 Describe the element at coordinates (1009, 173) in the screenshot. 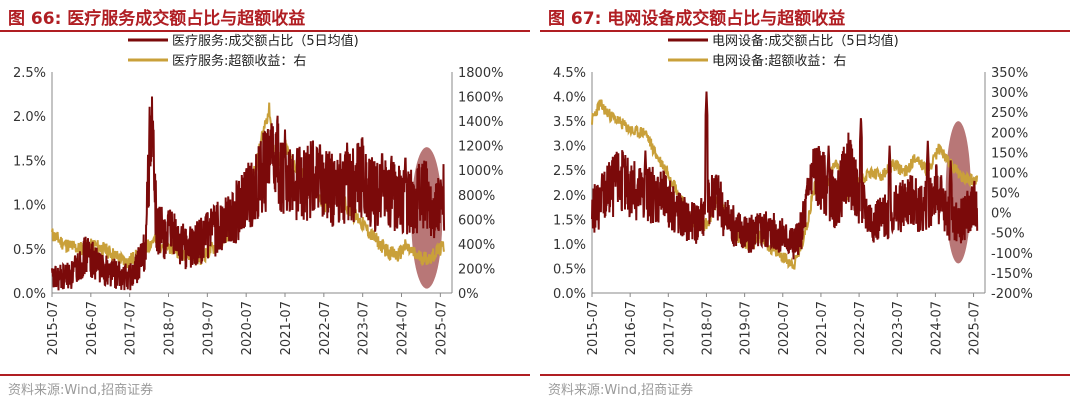

I see `y-right-tick-label: 100%` at that location.